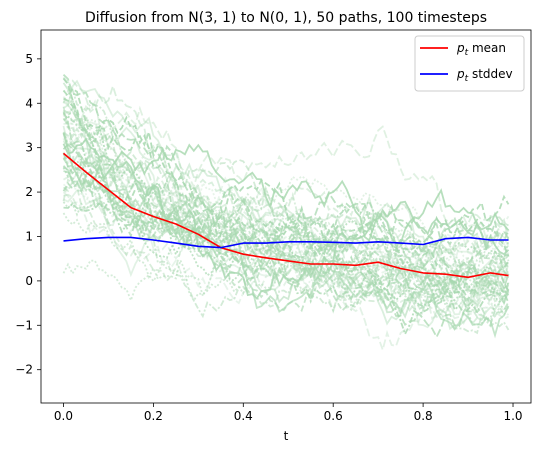  I want to click on x-tick-label: 0.0, so click(63, 416).